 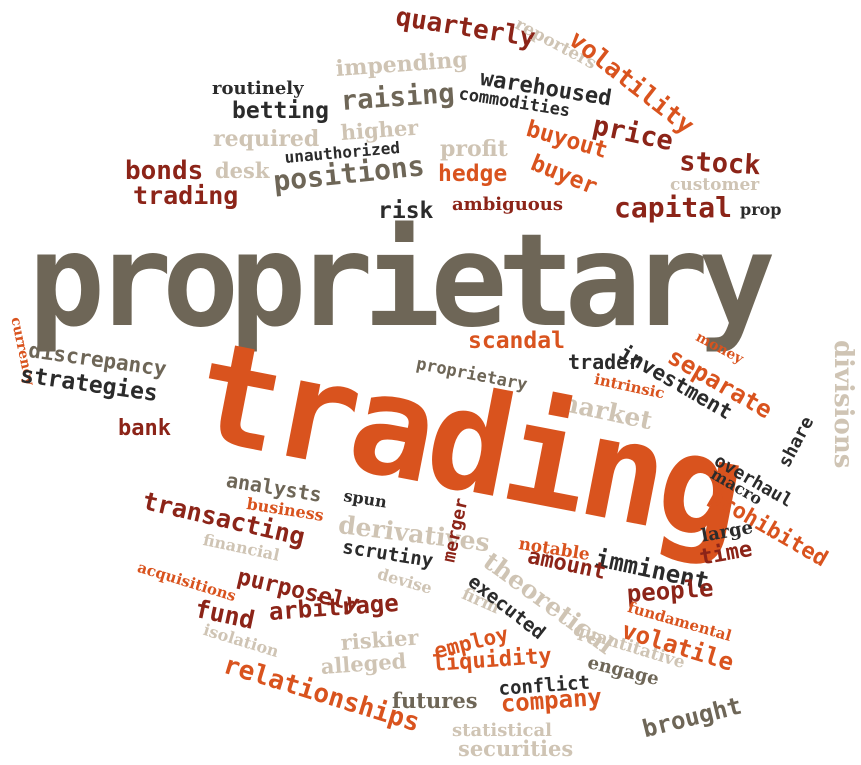 What do you see at coordinates (333, 607) in the screenshot?
I see `word-arbitrage: arbitrage` at bounding box center [333, 607].